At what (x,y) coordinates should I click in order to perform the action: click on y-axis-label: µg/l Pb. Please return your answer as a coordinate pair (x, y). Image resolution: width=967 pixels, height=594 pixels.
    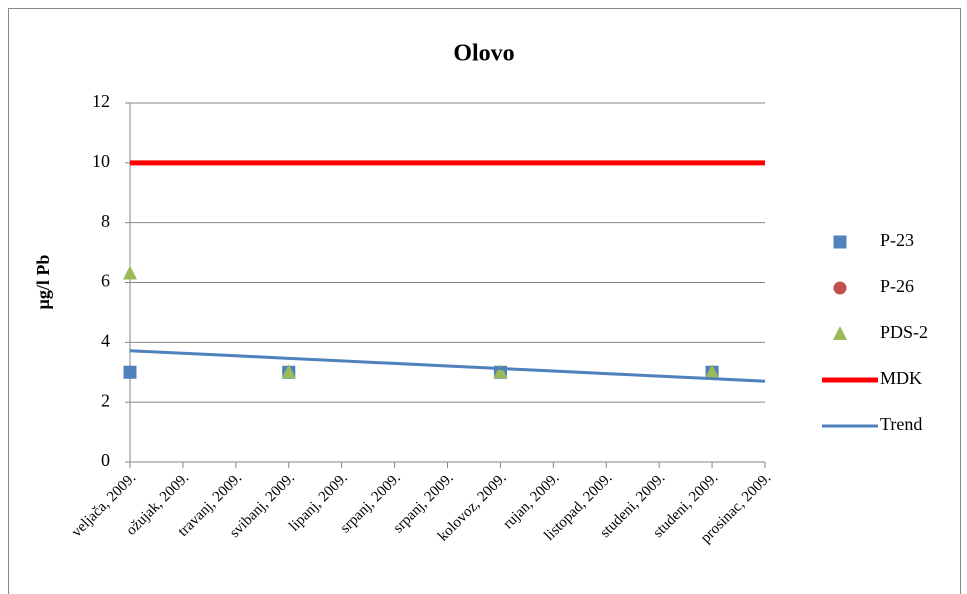
    Looking at the image, I should click on (43, 282).